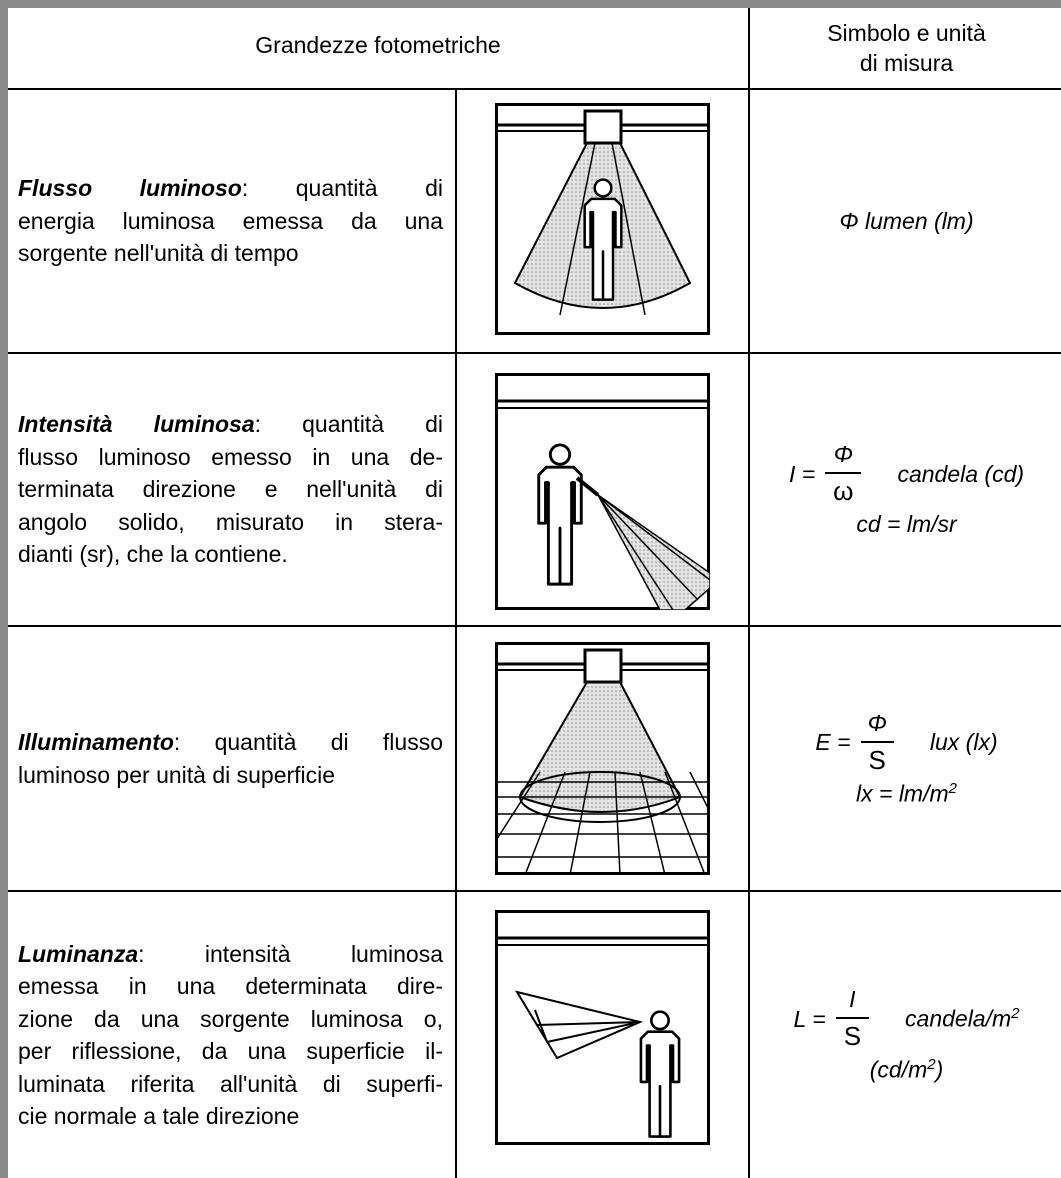 The height and width of the screenshot is (1178, 1061). I want to click on text: Φ lumen (lm), so click(906, 220).